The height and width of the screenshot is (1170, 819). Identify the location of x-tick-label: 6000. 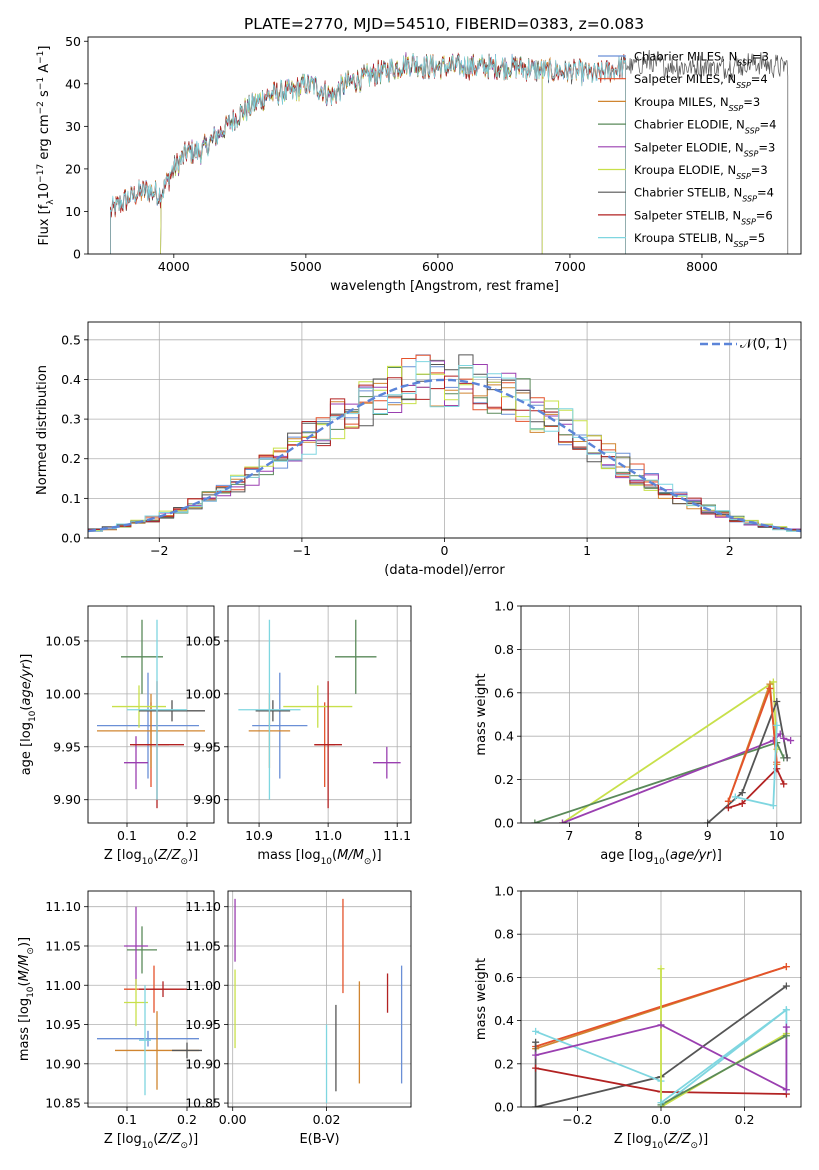
(438, 266).